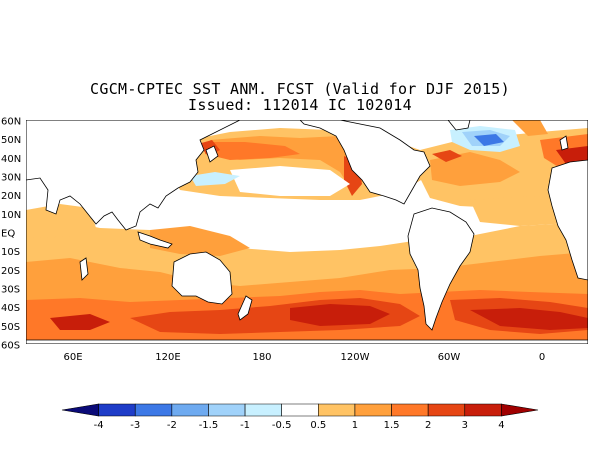 This screenshot has height=464, width=600. I want to click on land-greenland, so click(459, 125).